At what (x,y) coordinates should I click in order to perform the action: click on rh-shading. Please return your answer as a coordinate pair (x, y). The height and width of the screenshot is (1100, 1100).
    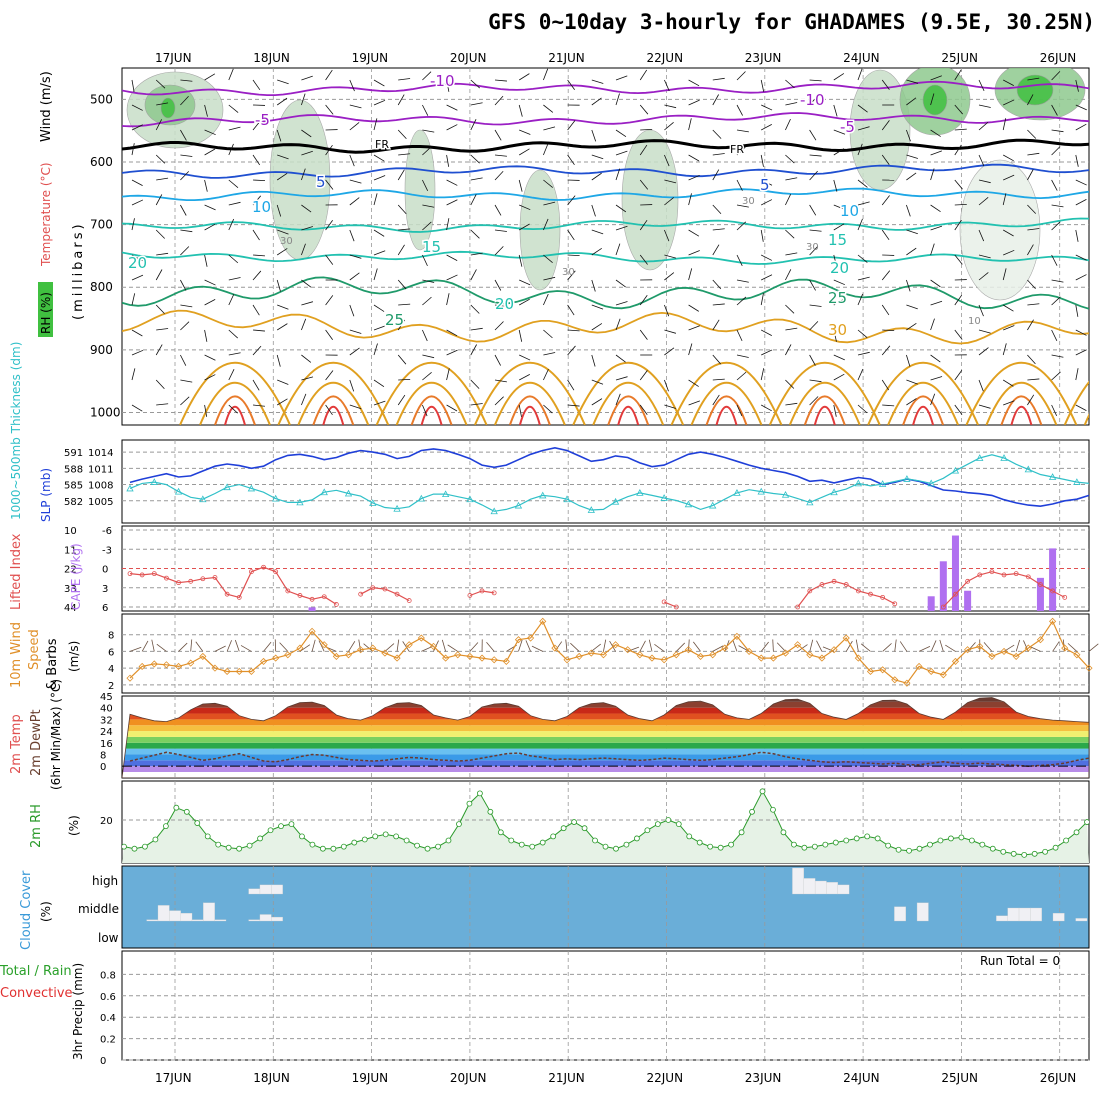
    Looking at the image, I should click on (420, 190).